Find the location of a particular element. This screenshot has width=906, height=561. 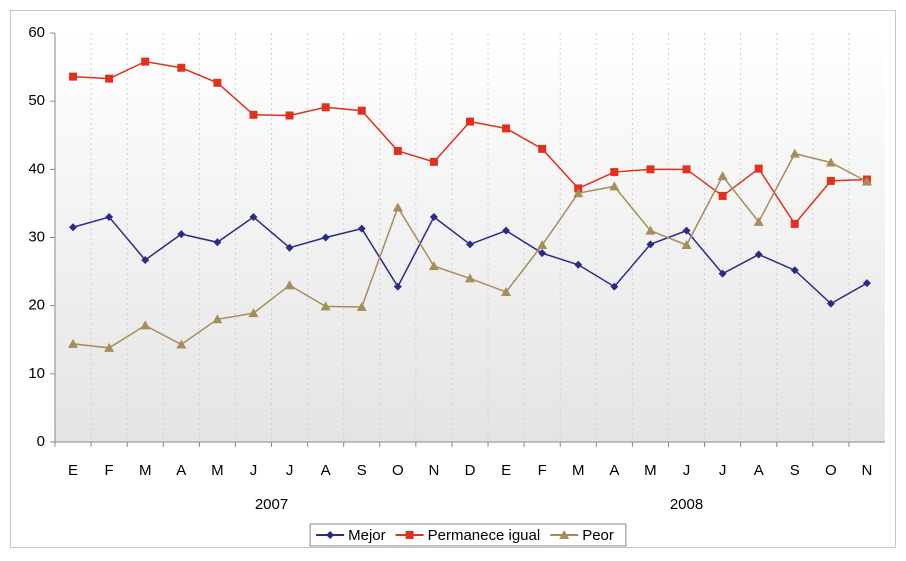

legend: Mejor Permanece igual Peor is located at coordinates (468, 535).